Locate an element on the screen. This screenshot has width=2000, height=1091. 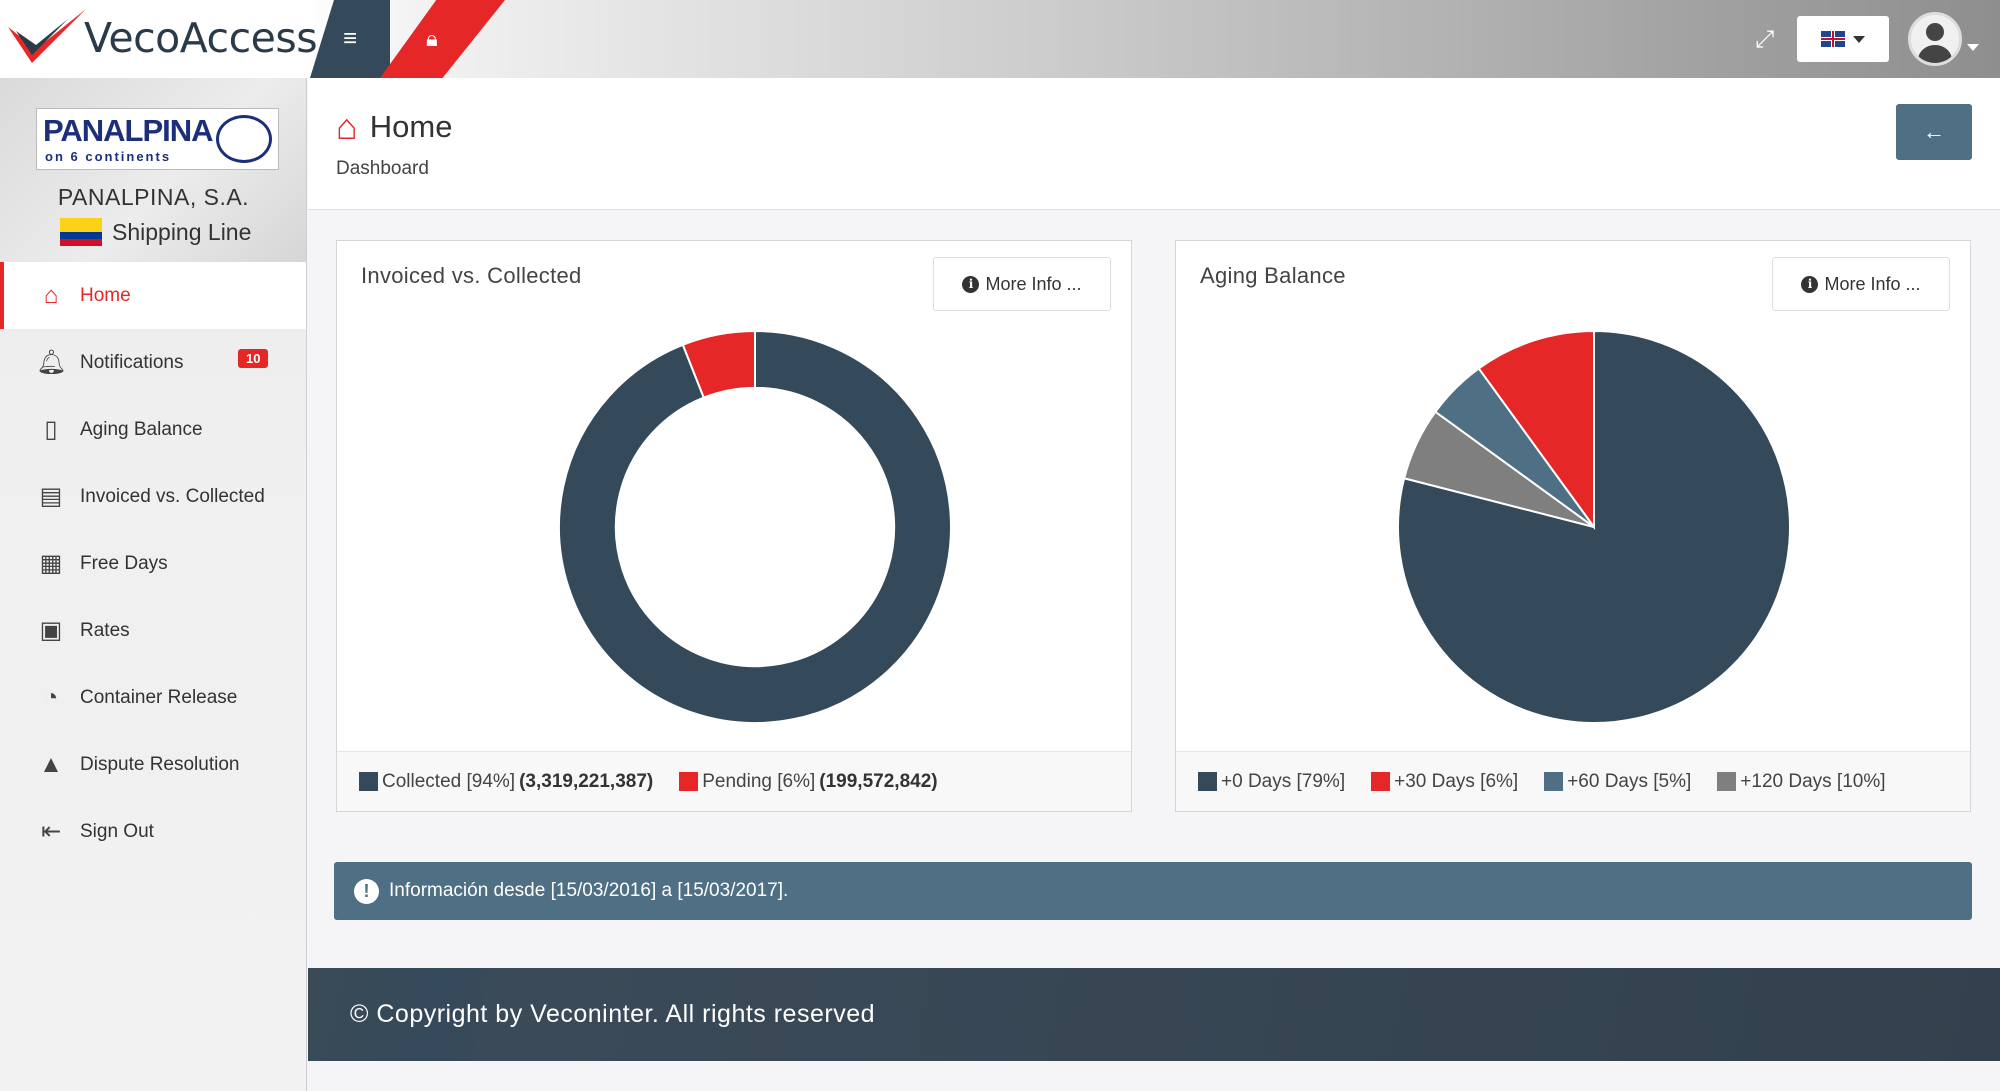
legend-value: (3,319,221,387) is located at coordinates (586, 781).